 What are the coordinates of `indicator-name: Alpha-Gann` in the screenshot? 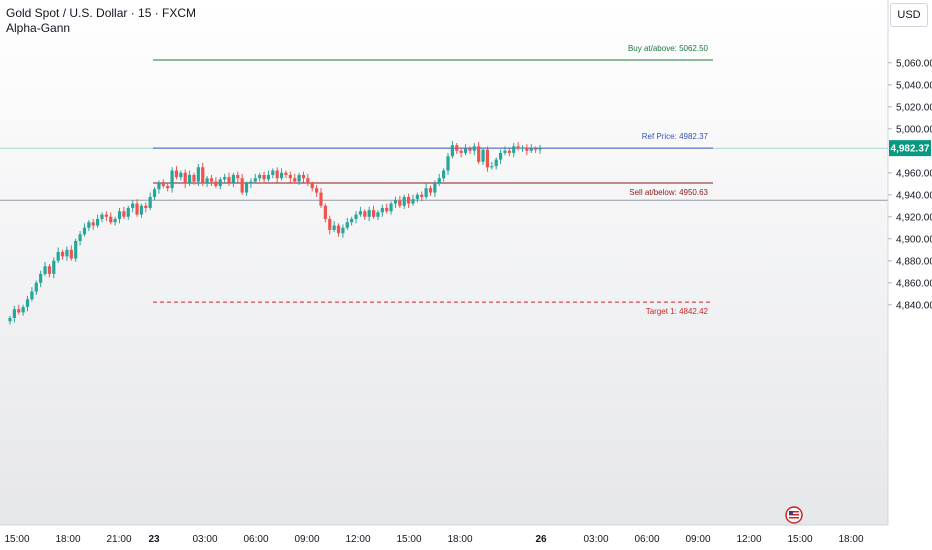 It's located at (38, 28).